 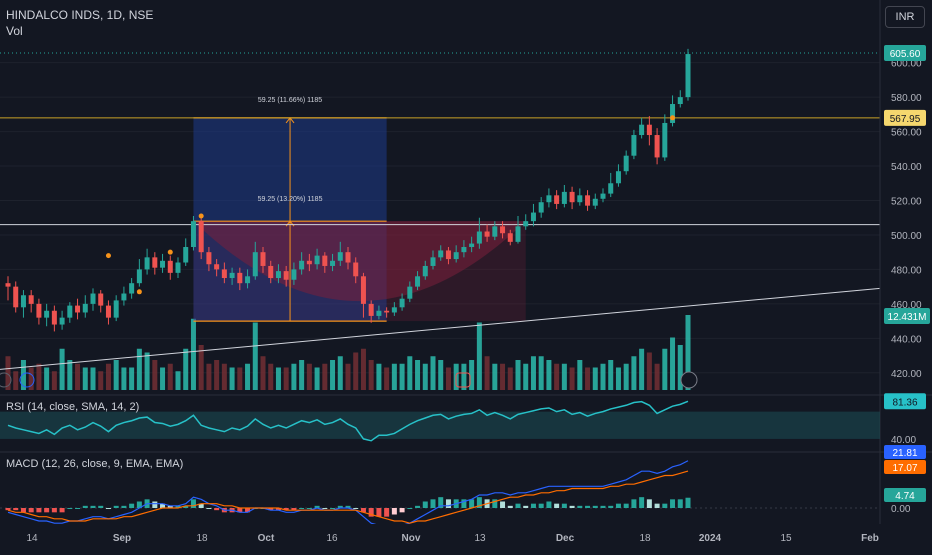 I want to click on y-tick-label: 540.00, so click(x=906, y=167).